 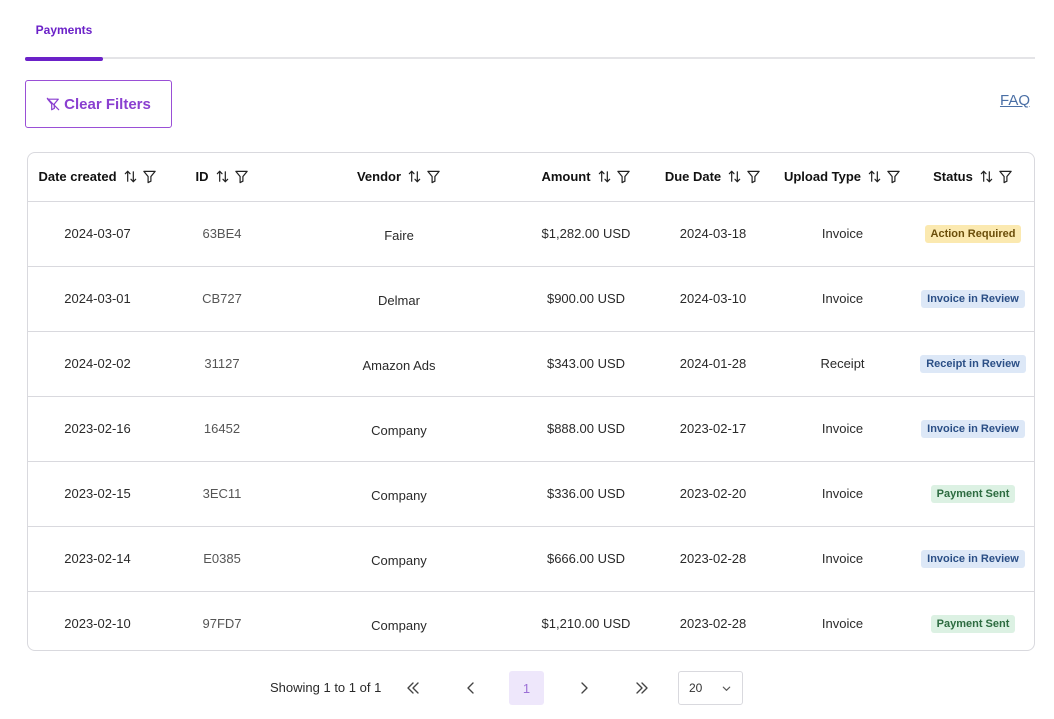 What do you see at coordinates (822, 177) in the screenshot?
I see `column-header-label: Upload Type` at bounding box center [822, 177].